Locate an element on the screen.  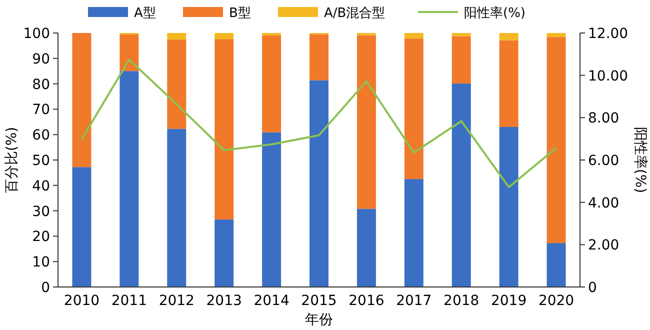
x-tick-label: 2013 is located at coordinates (224, 301).